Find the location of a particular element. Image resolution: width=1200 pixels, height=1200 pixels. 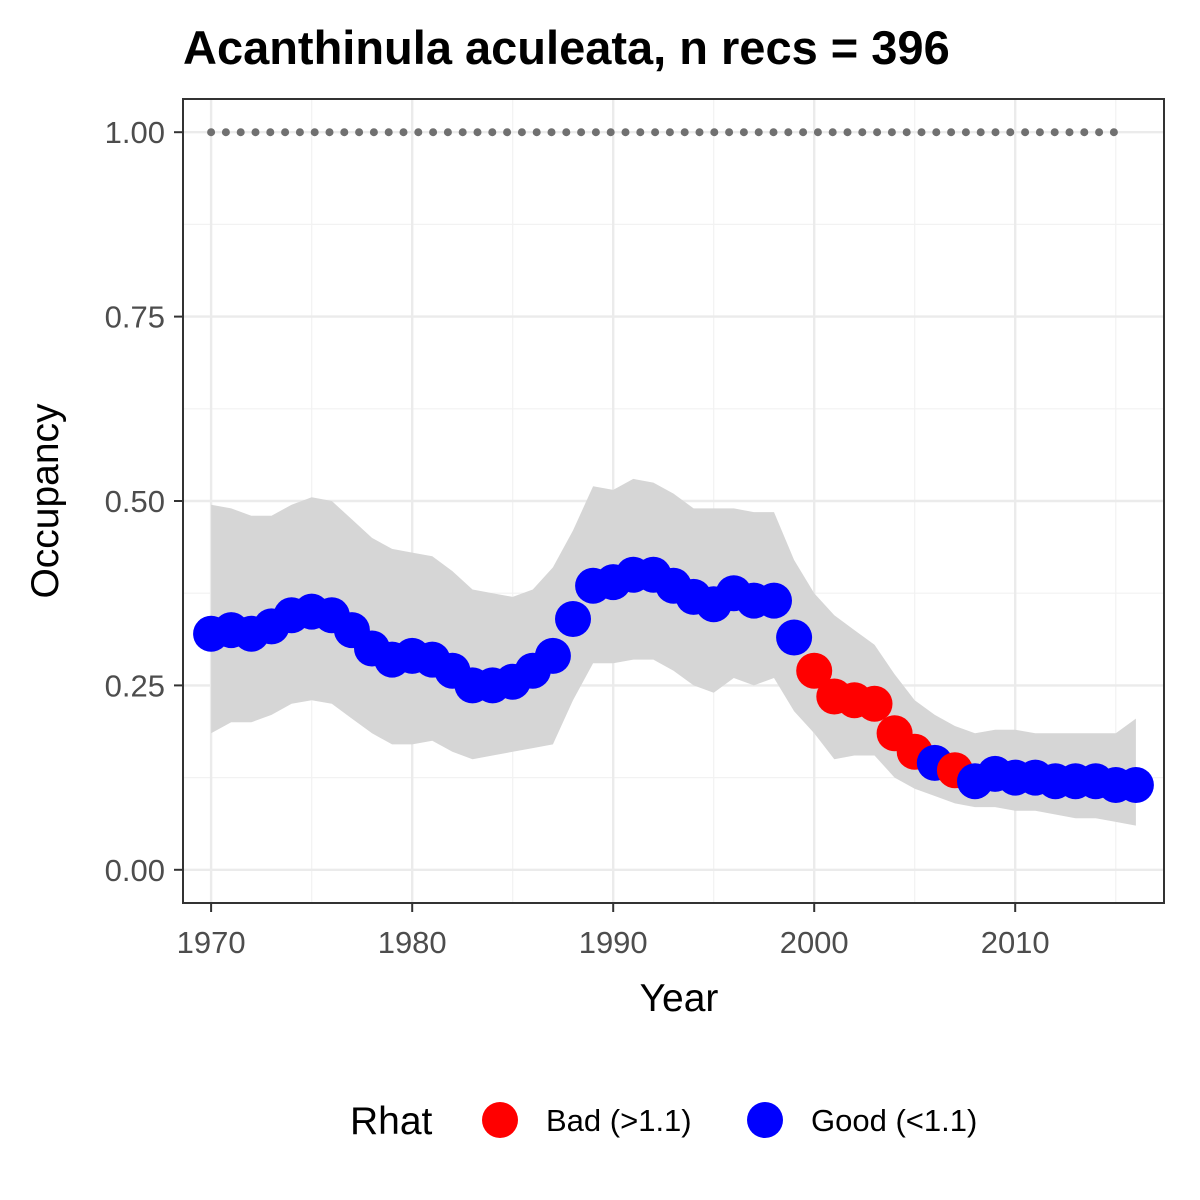

x-tick-label: 2000 is located at coordinates (814, 942).